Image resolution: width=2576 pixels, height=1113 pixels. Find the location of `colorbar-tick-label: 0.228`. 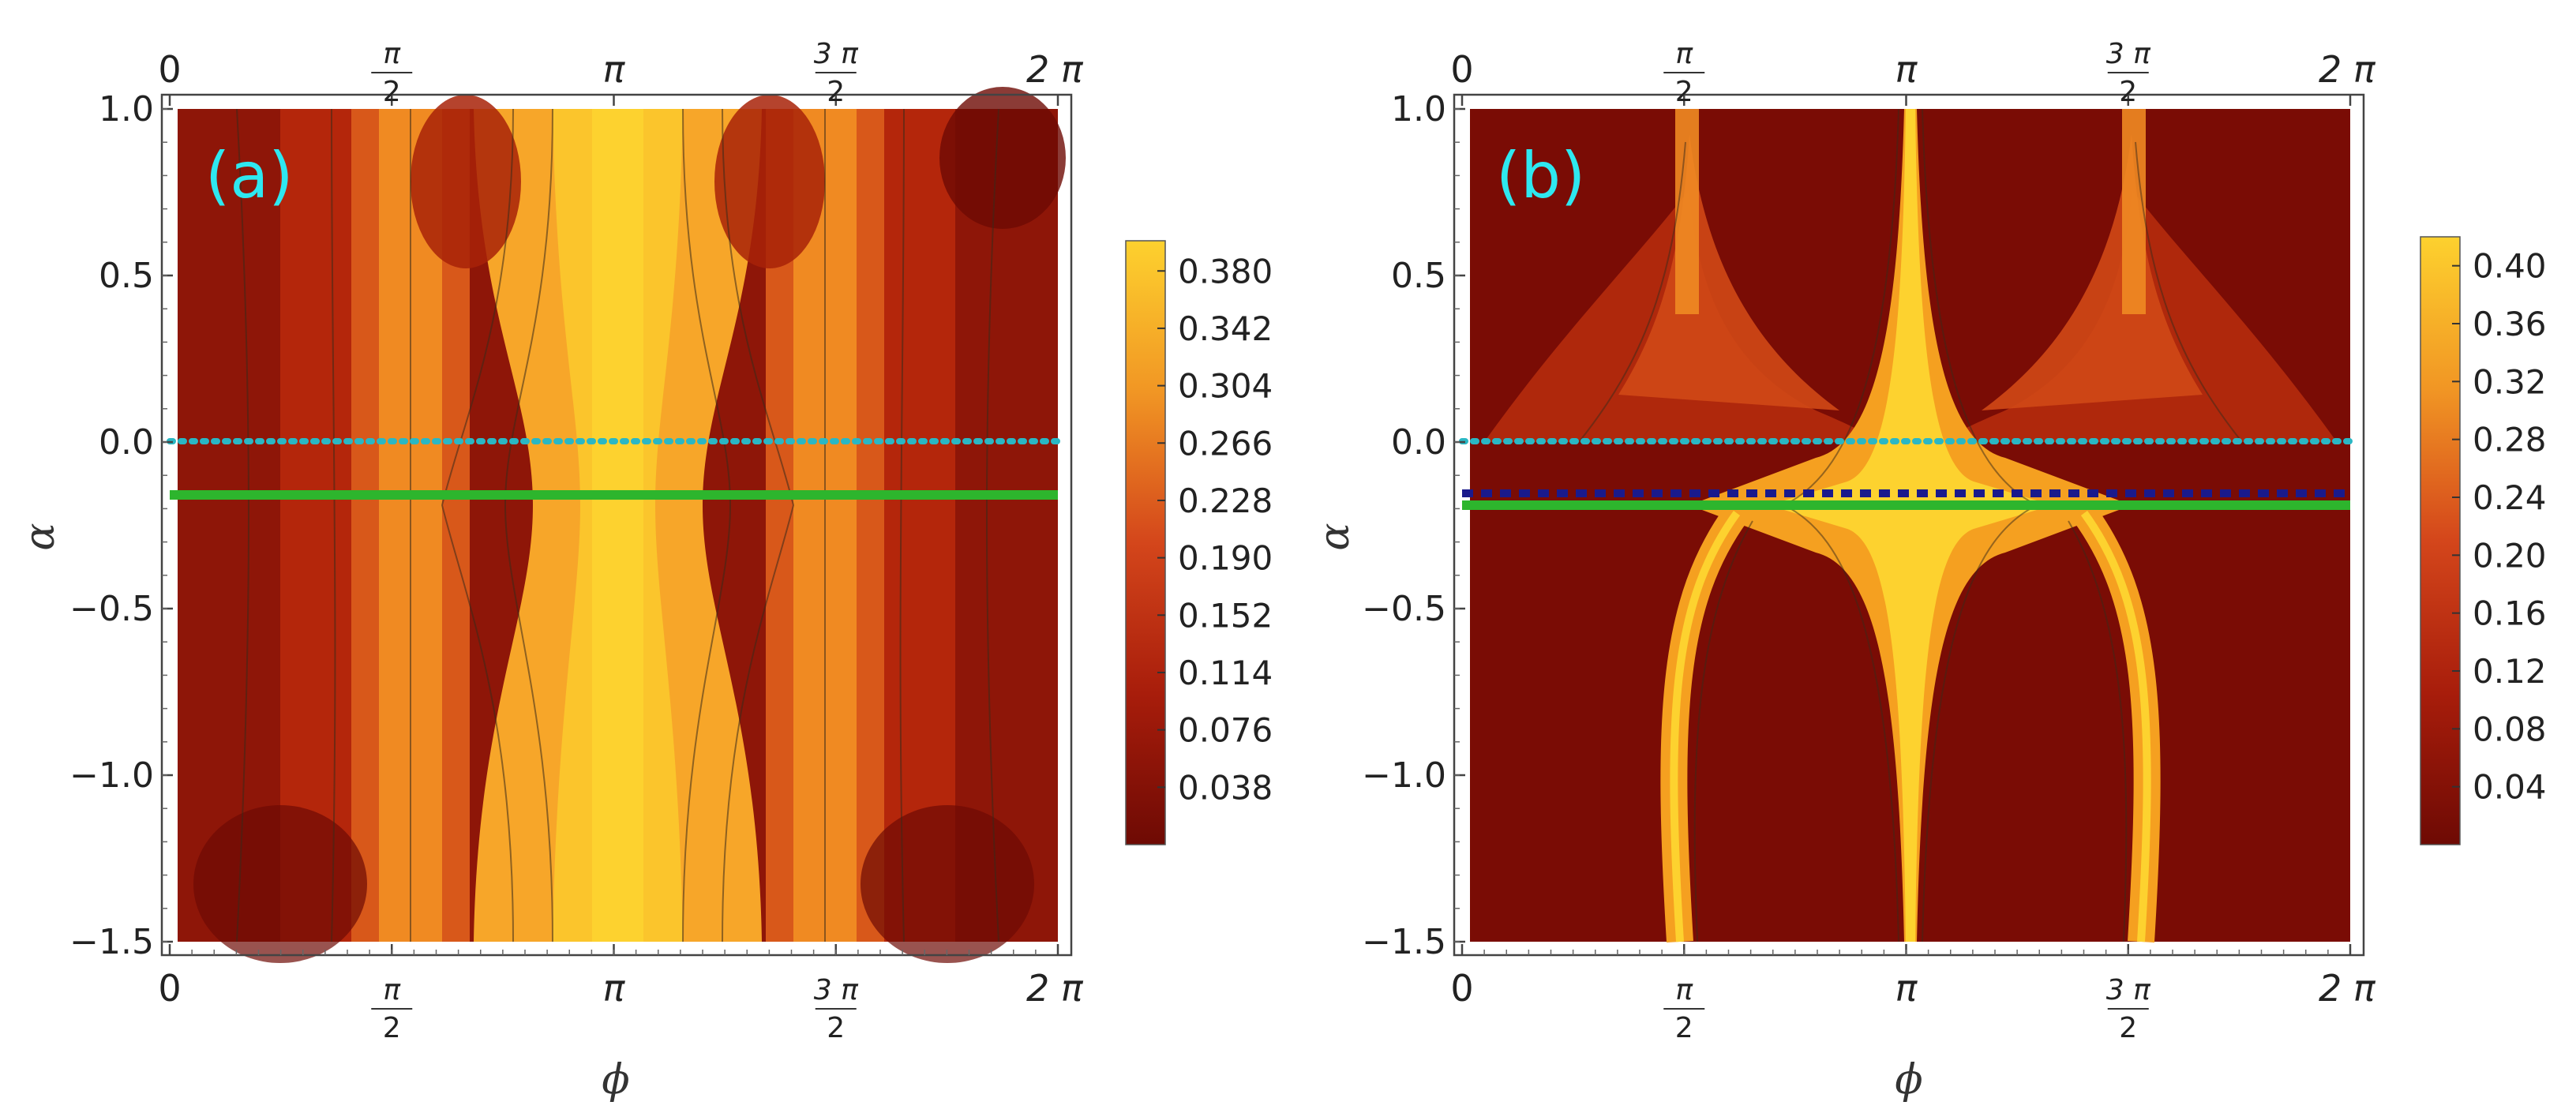

colorbar-tick-label: 0.228 is located at coordinates (1225, 501).